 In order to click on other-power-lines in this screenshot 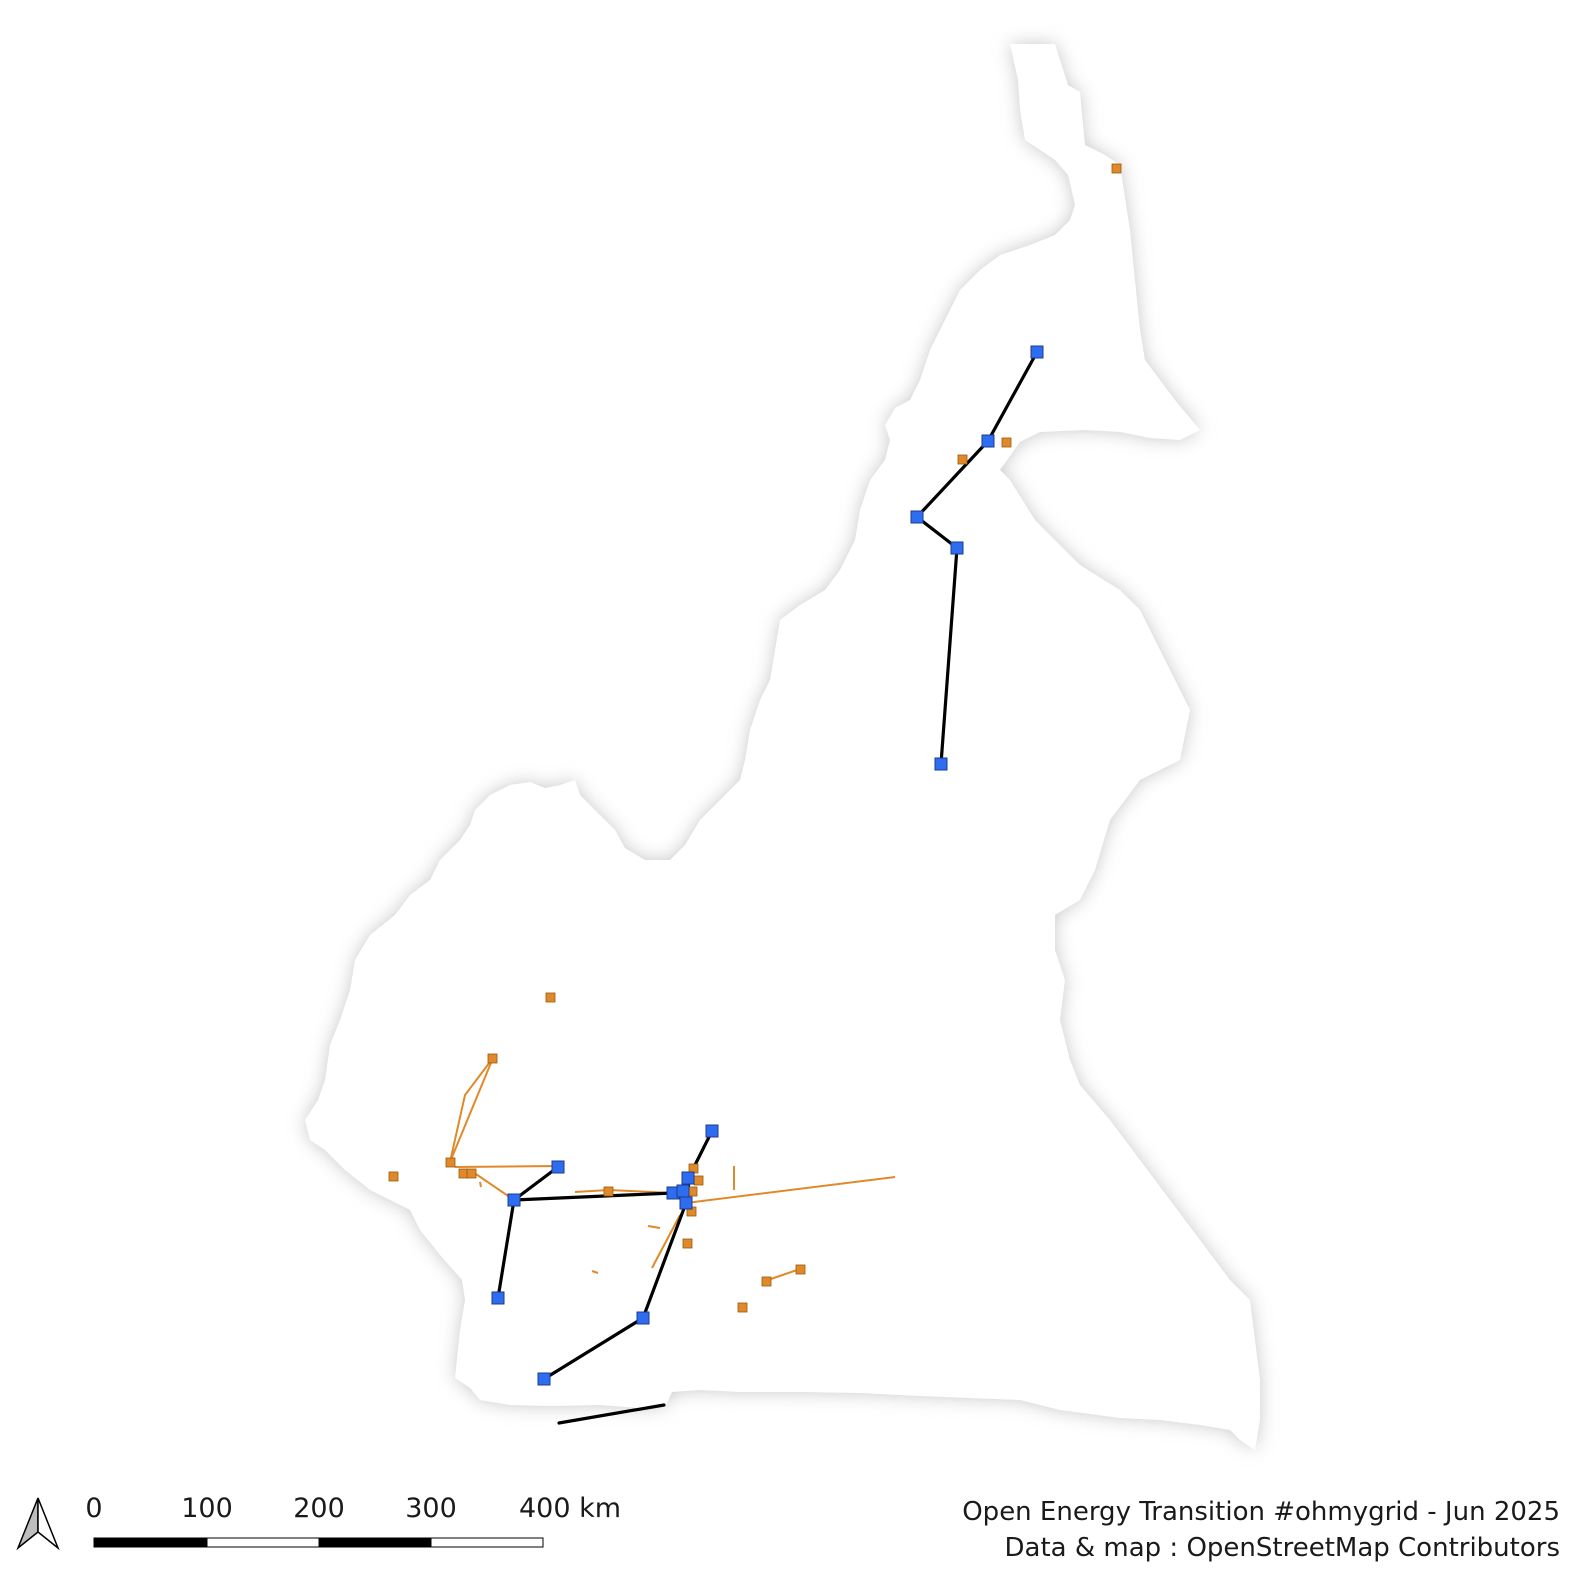, I will do `click(672, 1169)`.